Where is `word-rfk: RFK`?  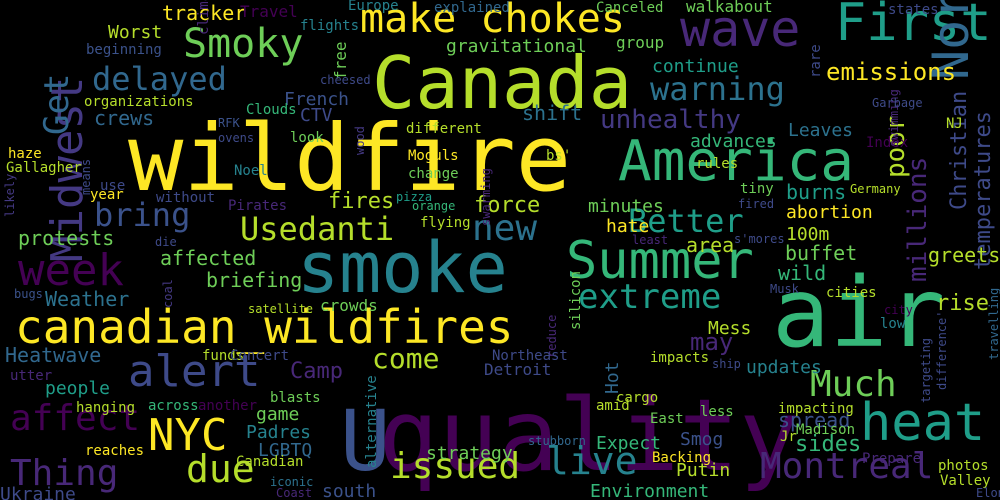 word-rfk: RFK is located at coordinates (229, 123).